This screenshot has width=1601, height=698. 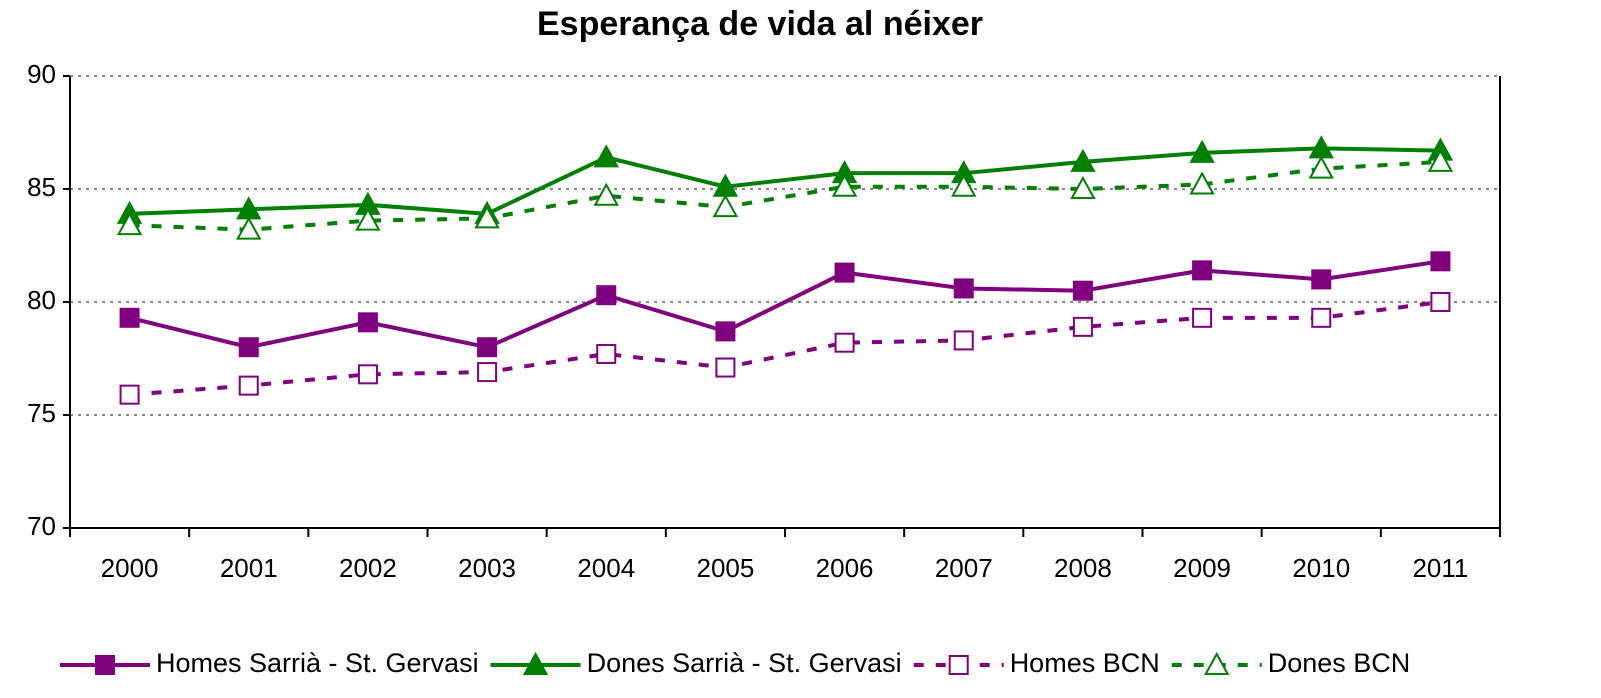 What do you see at coordinates (41, 413) in the screenshot?
I see `y-tick-label: 75` at bounding box center [41, 413].